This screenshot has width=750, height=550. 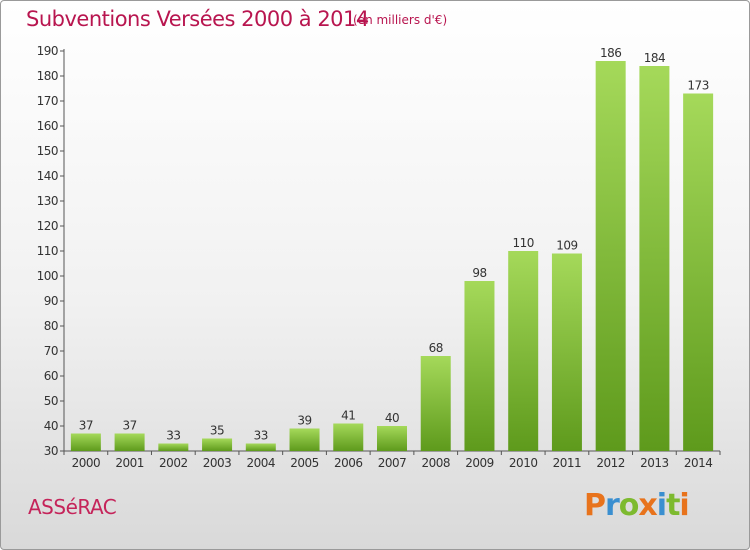 What do you see at coordinates (217, 463) in the screenshot?
I see `x-tick-label: 2003` at bounding box center [217, 463].